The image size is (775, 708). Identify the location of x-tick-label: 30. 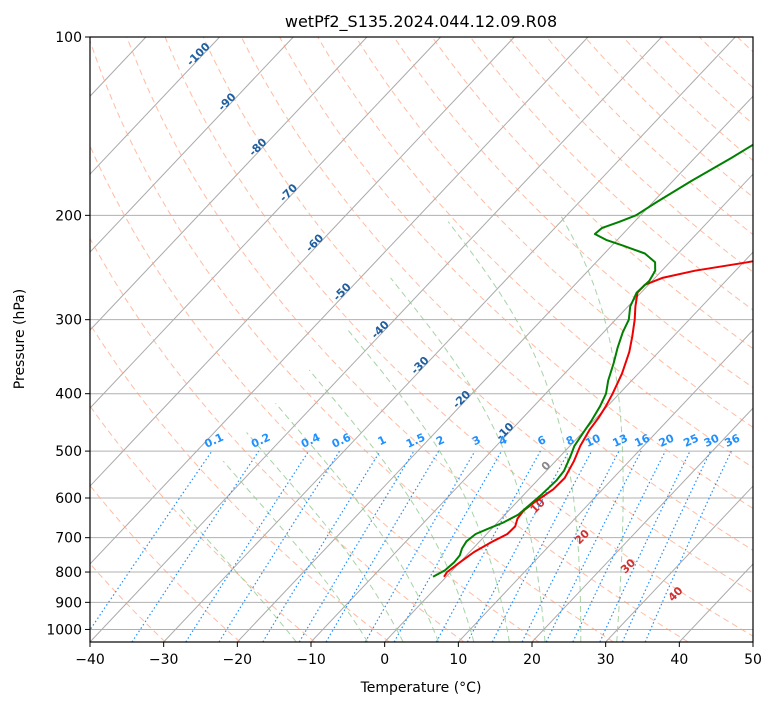
(606, 660).